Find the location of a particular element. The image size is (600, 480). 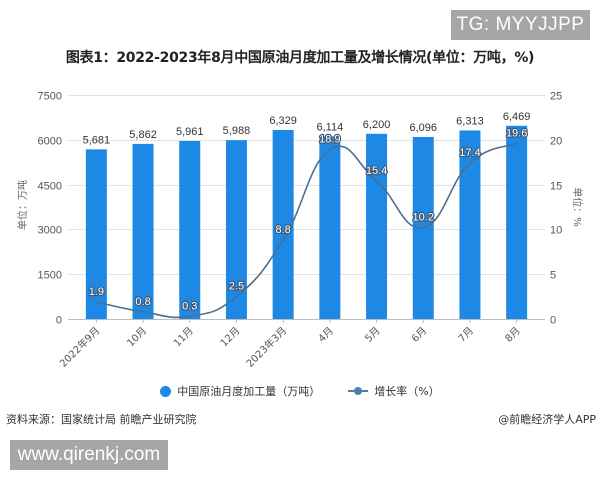

bar-value-label: 6,096 is located at coordinates (423, 128).